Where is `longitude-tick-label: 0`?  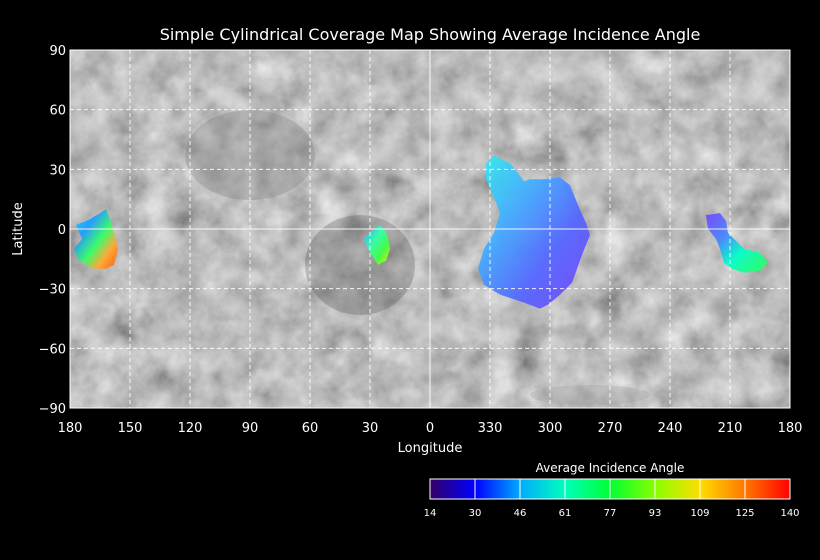 longitude-tick-label: 0 is located at coordinates (430, 428).